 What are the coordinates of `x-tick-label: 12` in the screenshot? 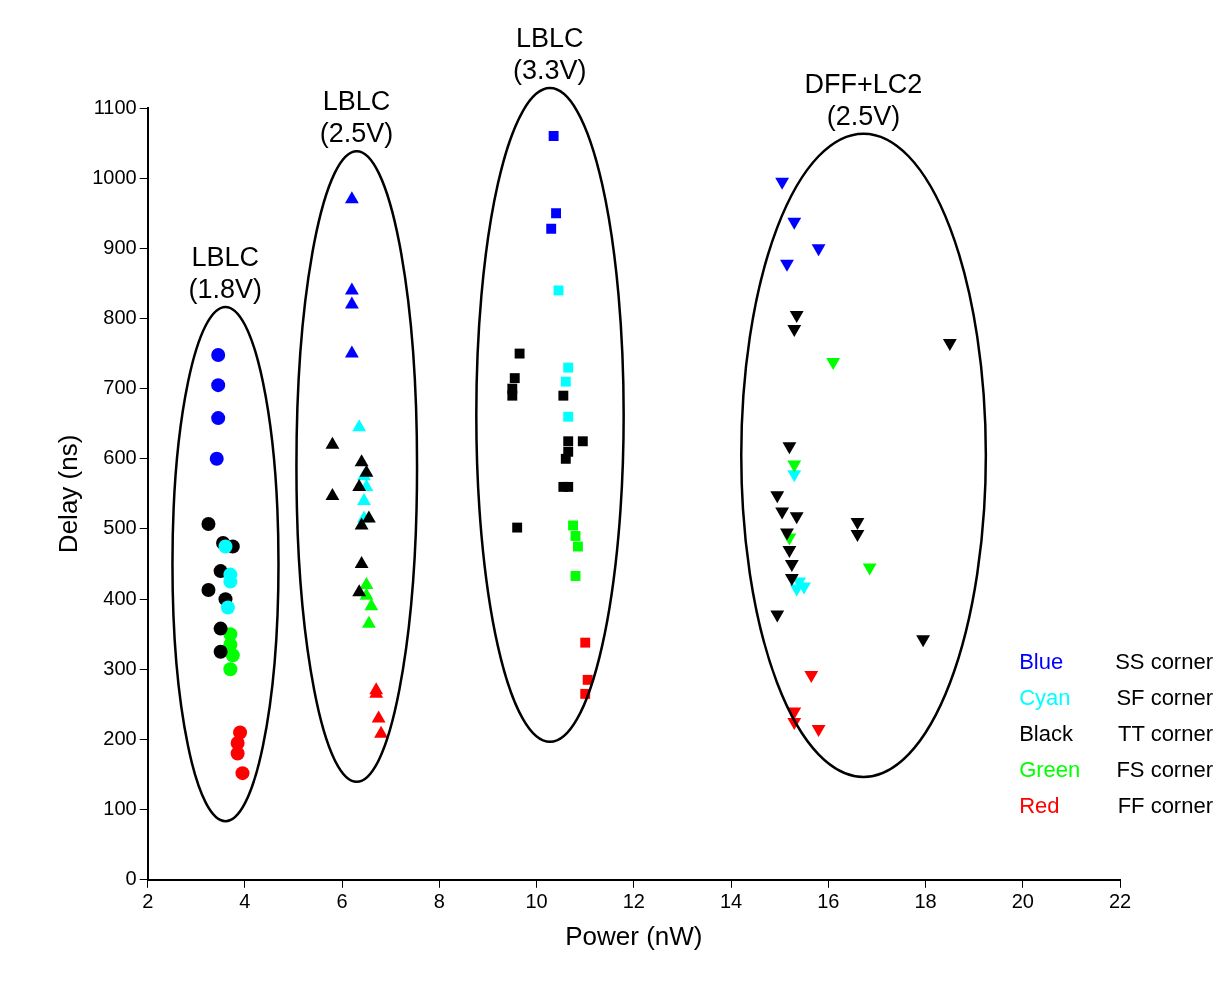 It's located at (633, 901).